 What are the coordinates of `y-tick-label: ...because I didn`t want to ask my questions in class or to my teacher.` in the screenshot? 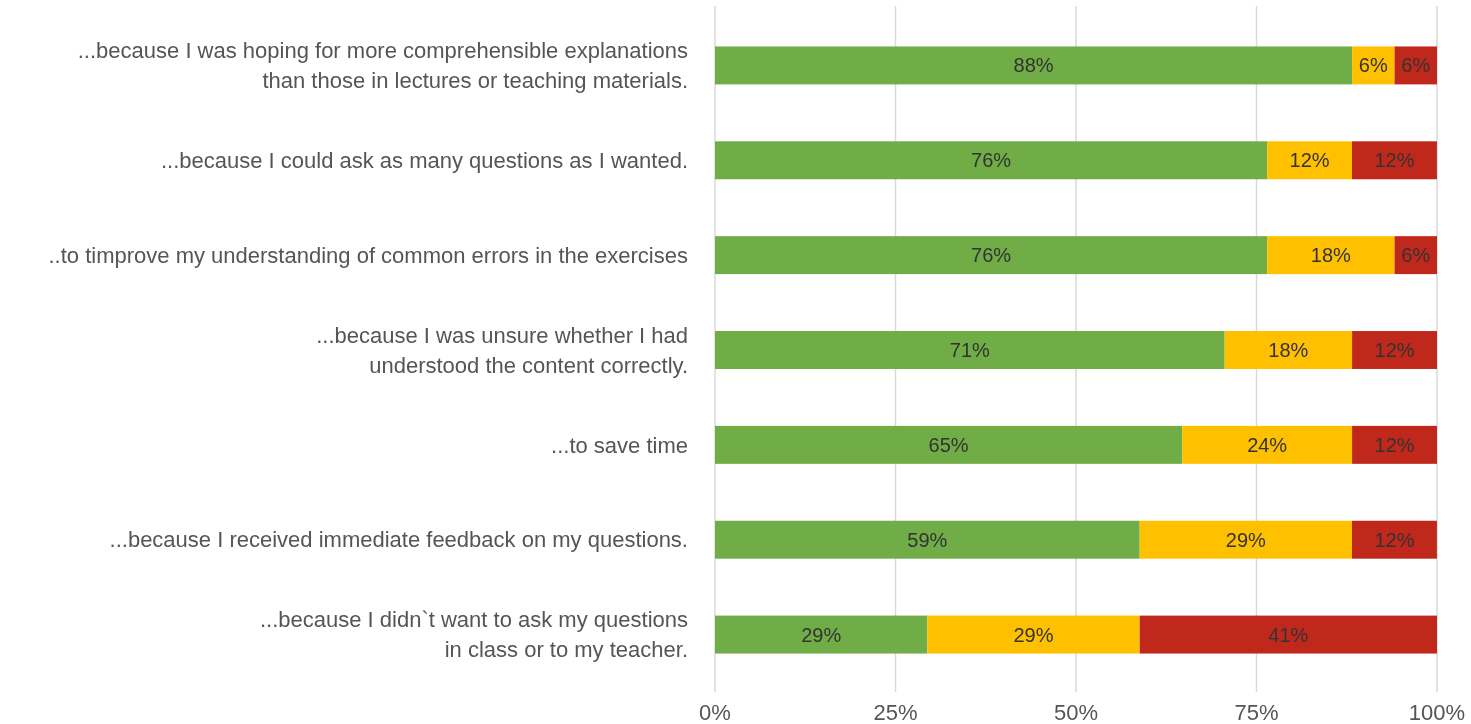 It's located at (473, 635).